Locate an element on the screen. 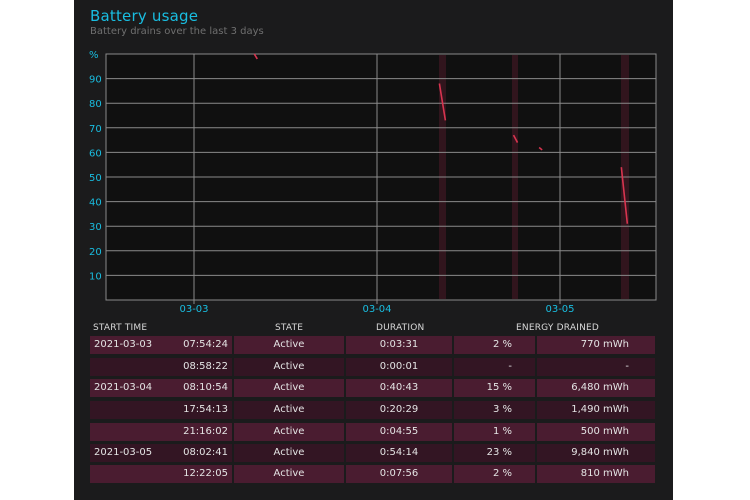  y-tick-label: 70 is located at coordinates (95, 129).